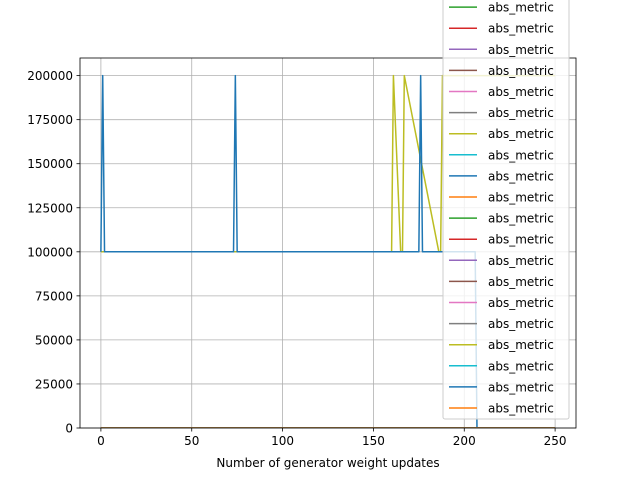 This screenshot has width=640, height=480. I want to click on x-axis-ticks: 0 50 100 150 200 250, so click(332, 438).